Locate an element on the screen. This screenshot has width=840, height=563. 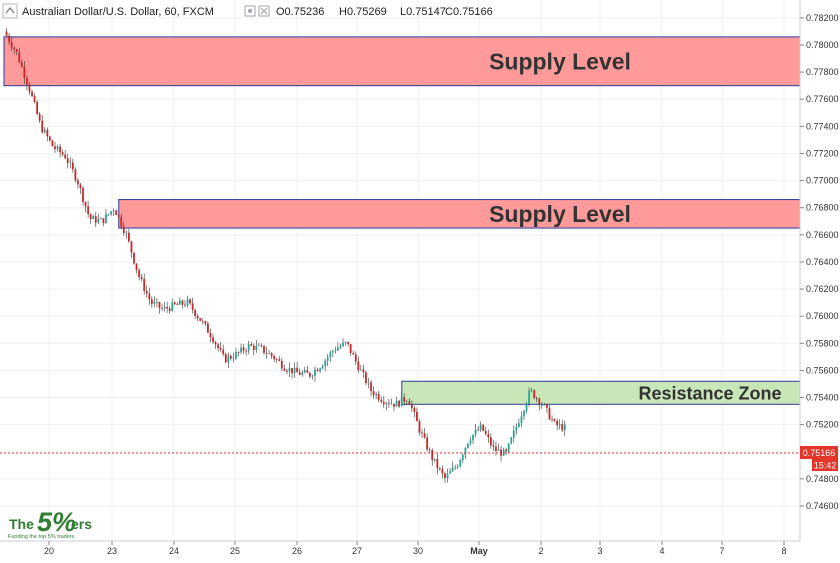
y-tick-label: 0.76400 is located at coordinates (822, 262).